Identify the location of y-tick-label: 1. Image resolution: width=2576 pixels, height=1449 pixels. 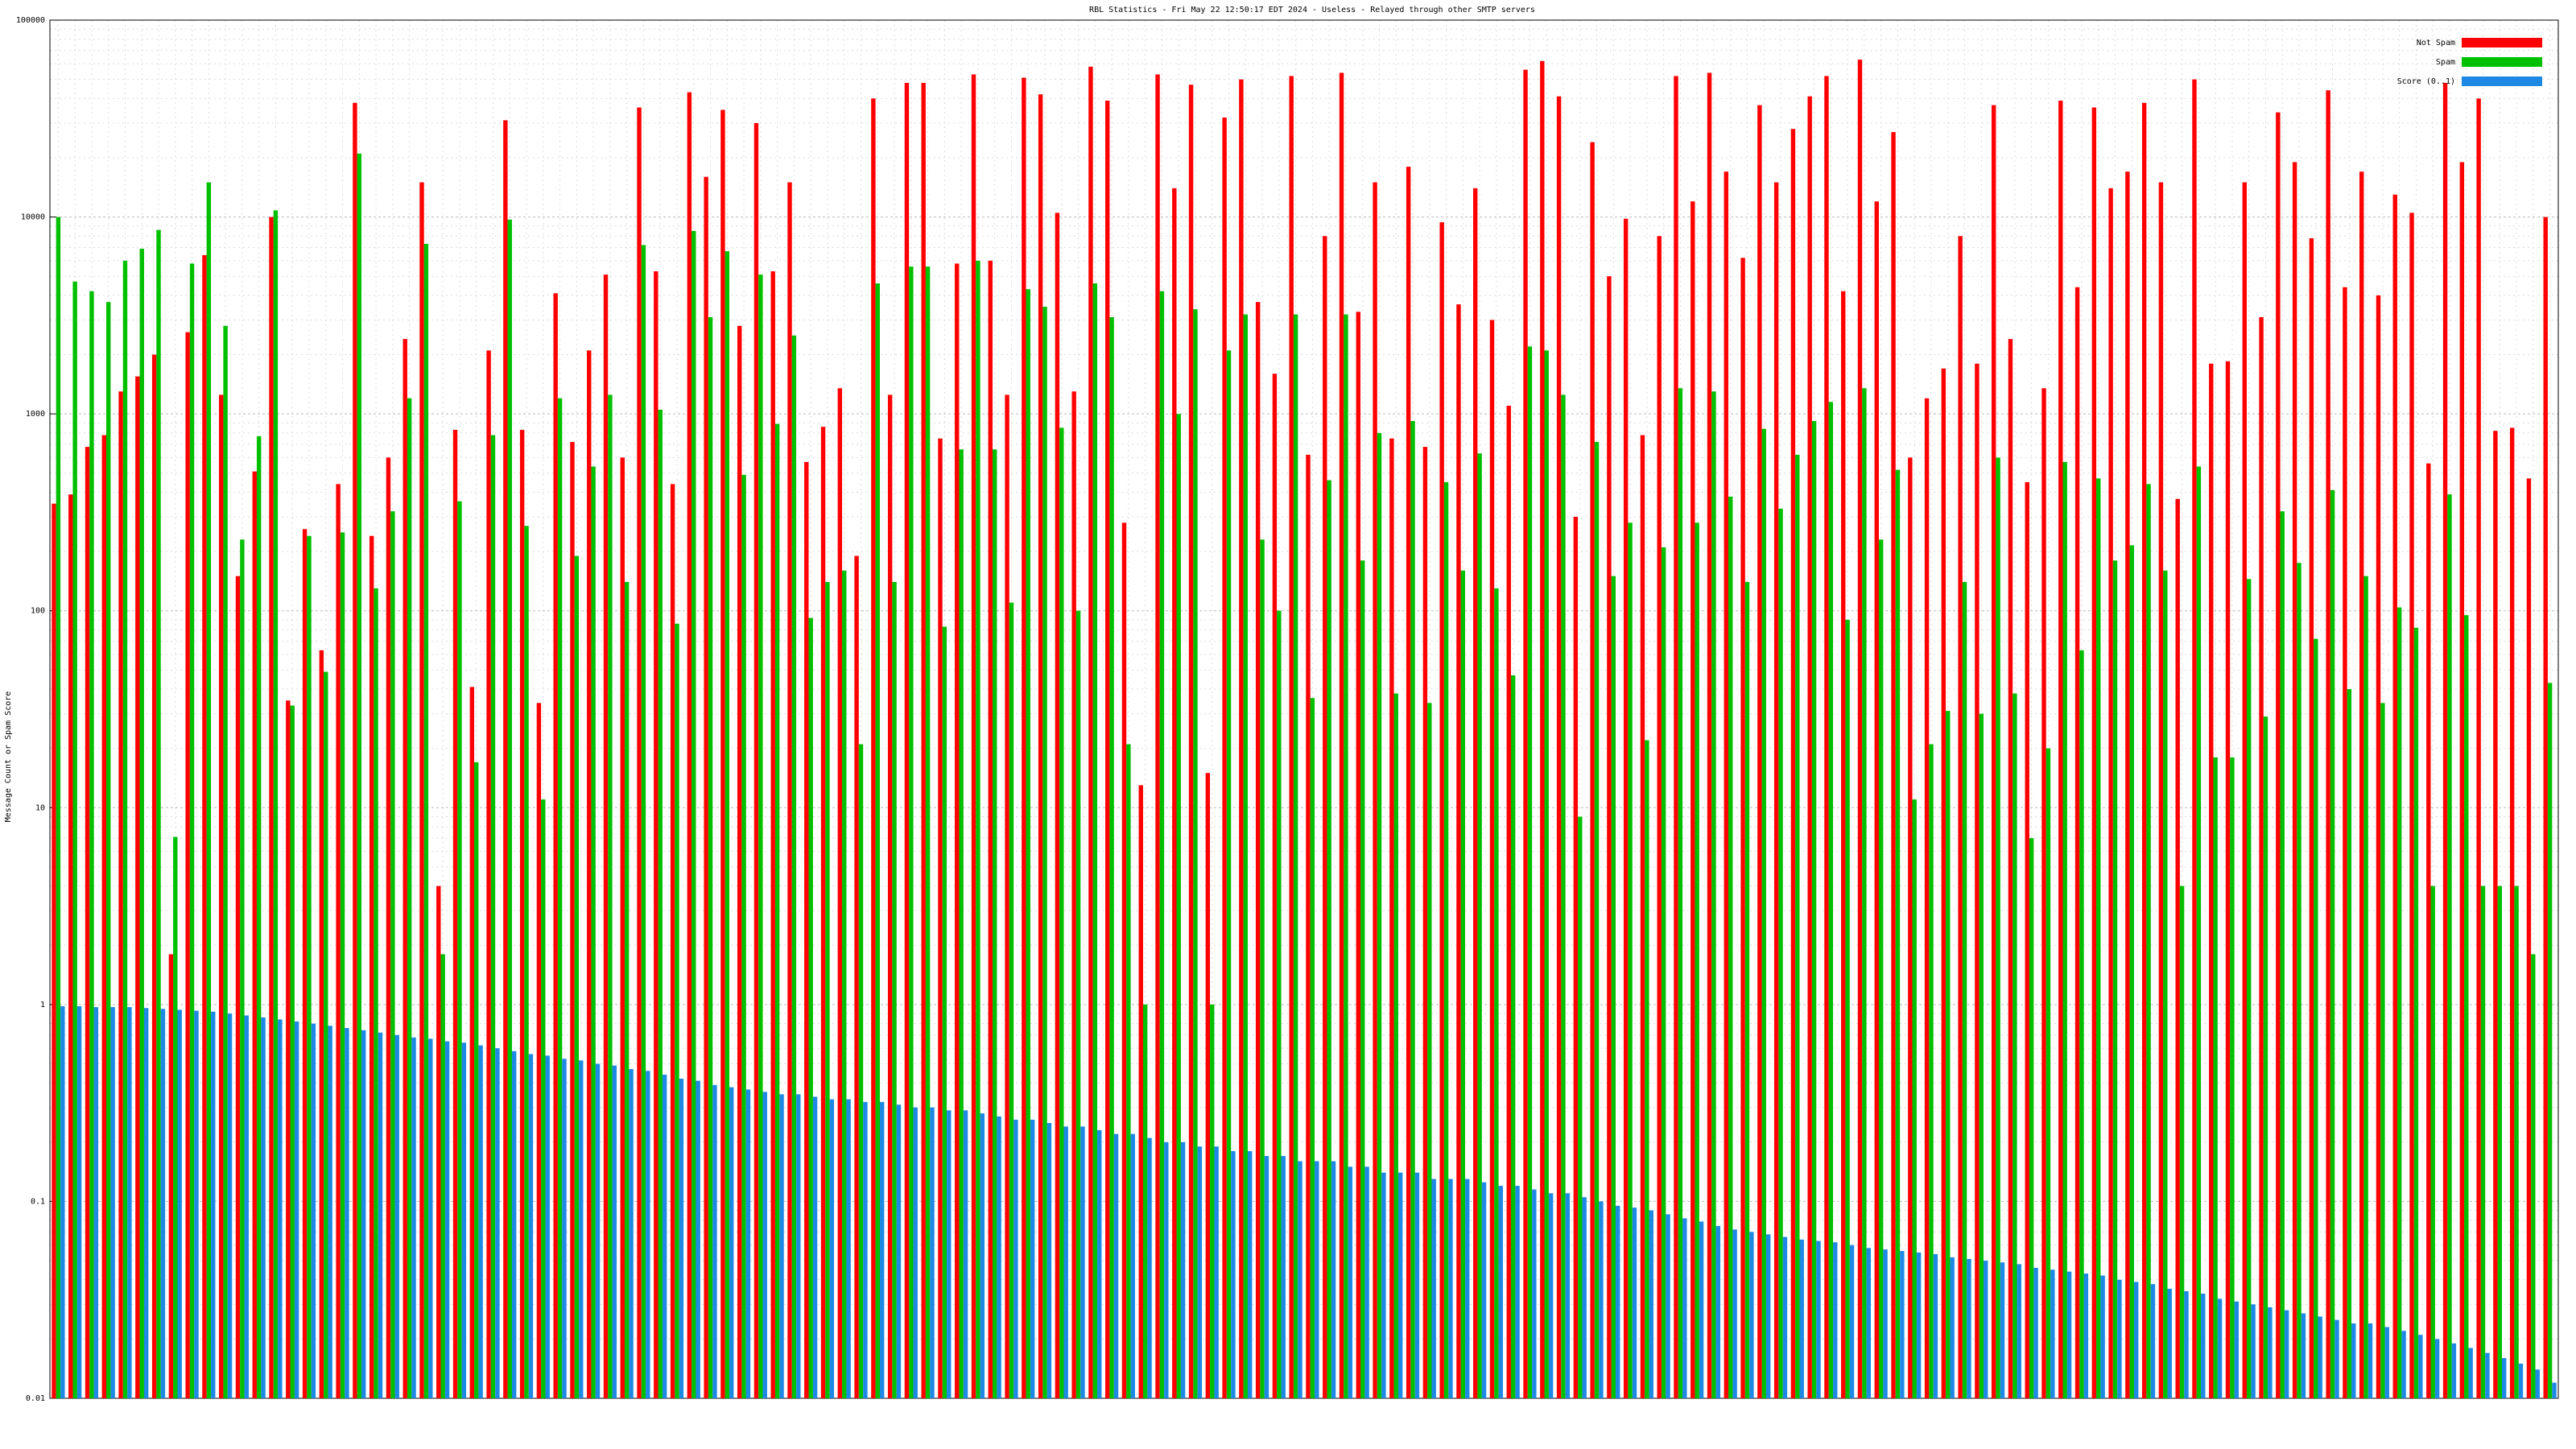
(42, 1005).